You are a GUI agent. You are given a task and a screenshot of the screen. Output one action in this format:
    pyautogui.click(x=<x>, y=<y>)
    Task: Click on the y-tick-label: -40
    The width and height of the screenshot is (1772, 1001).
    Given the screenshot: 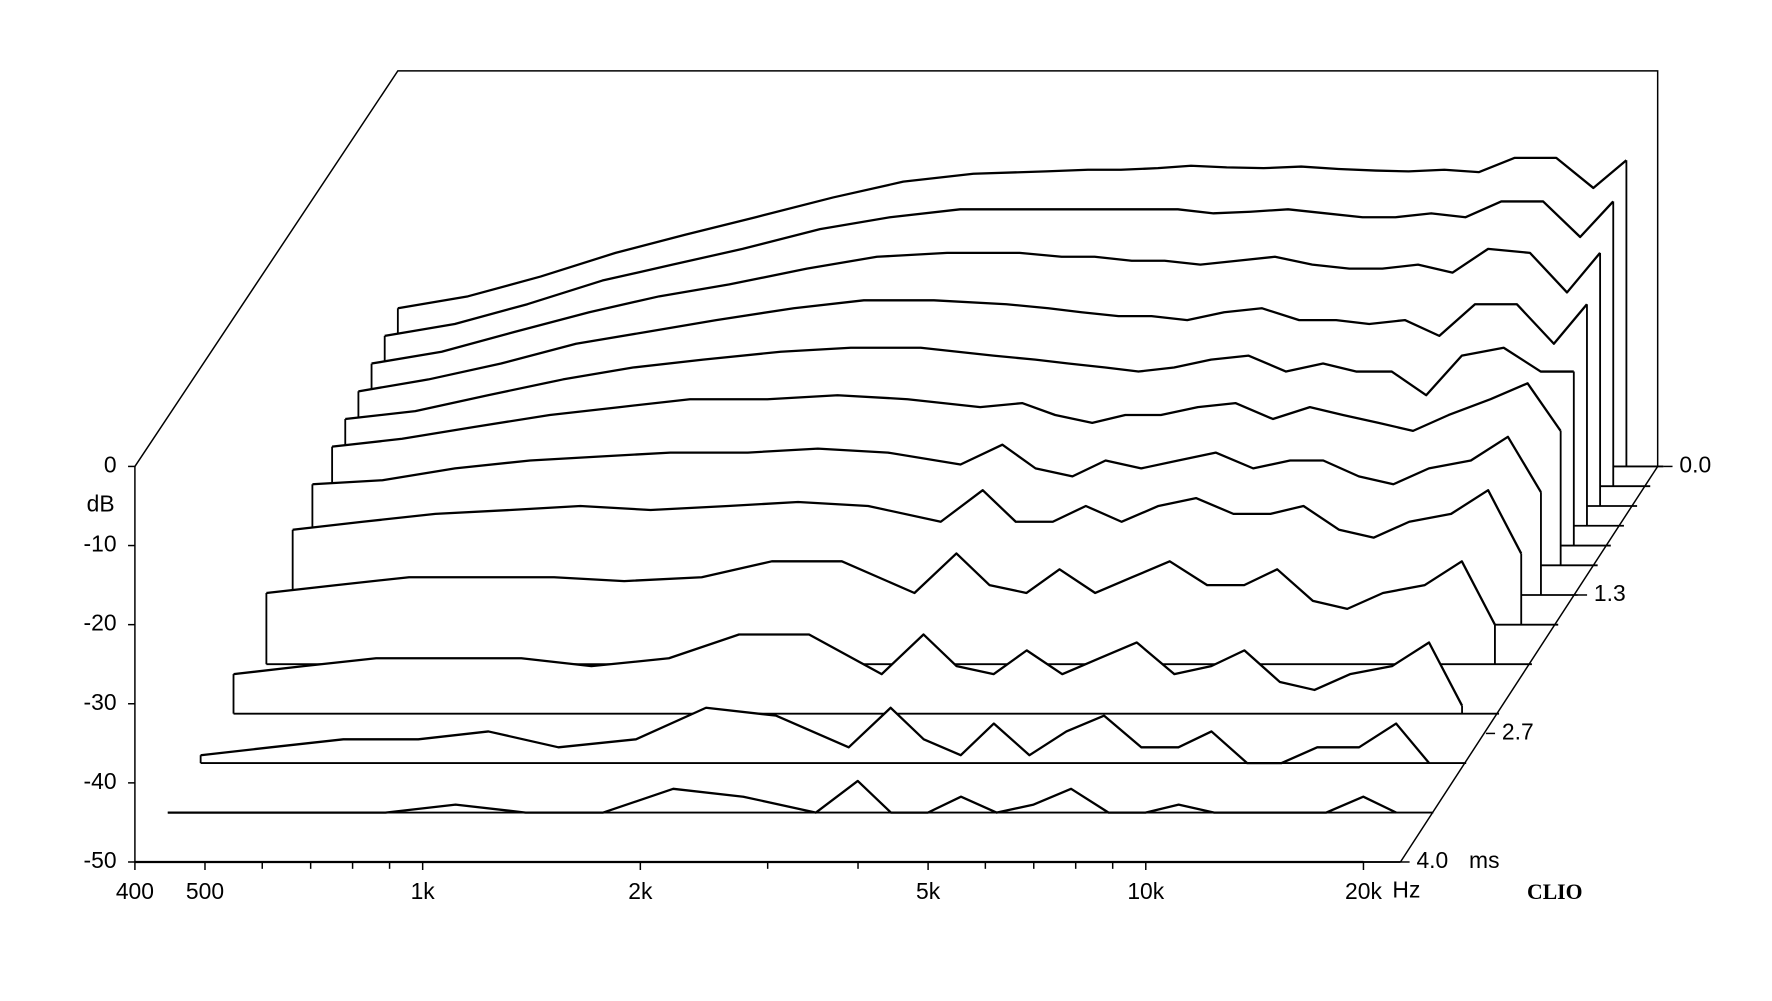 What is the action you would take?
    pyautogui.click(x=100, y=781)
    